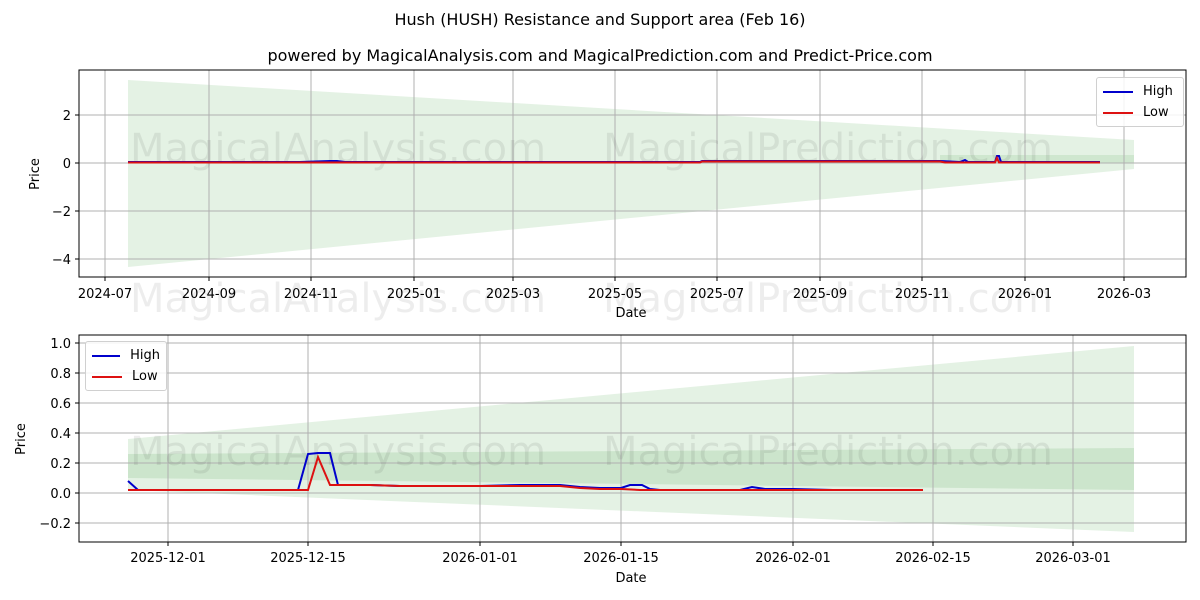 Image resolution: width=1200 pixels, height=600 pixels. I want to click on watermark-magicalanalysis: MagicalAnalysis.com, so click(338, 149).